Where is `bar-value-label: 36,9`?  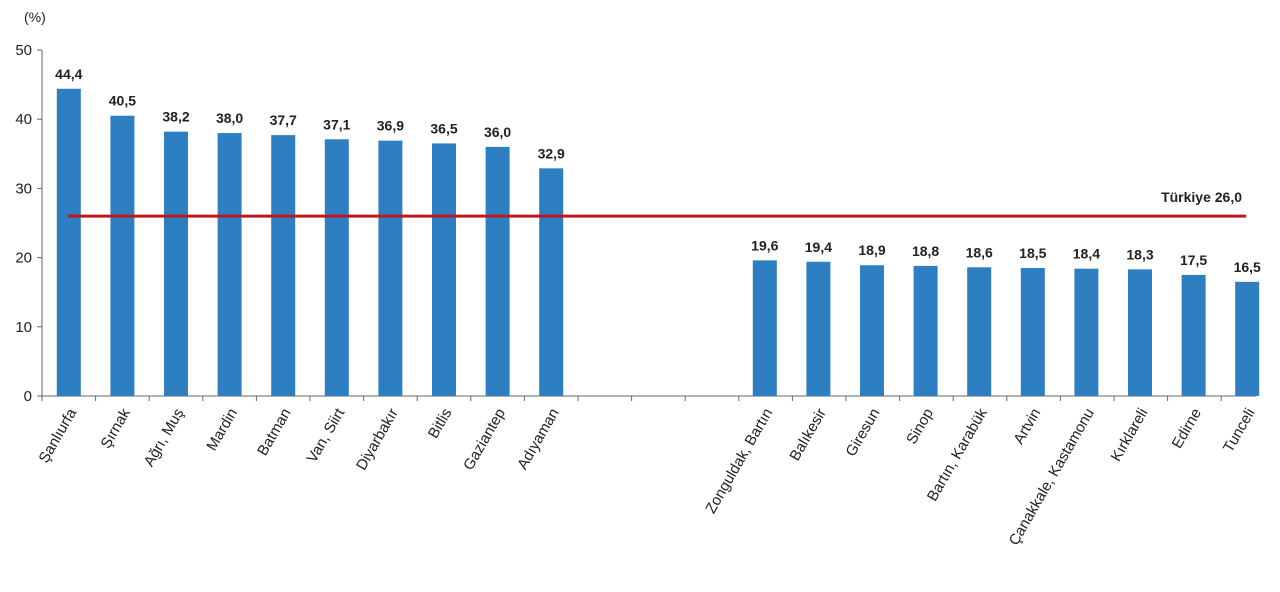
bar-value-label: 36,9 is located at coordinates (390, 126).